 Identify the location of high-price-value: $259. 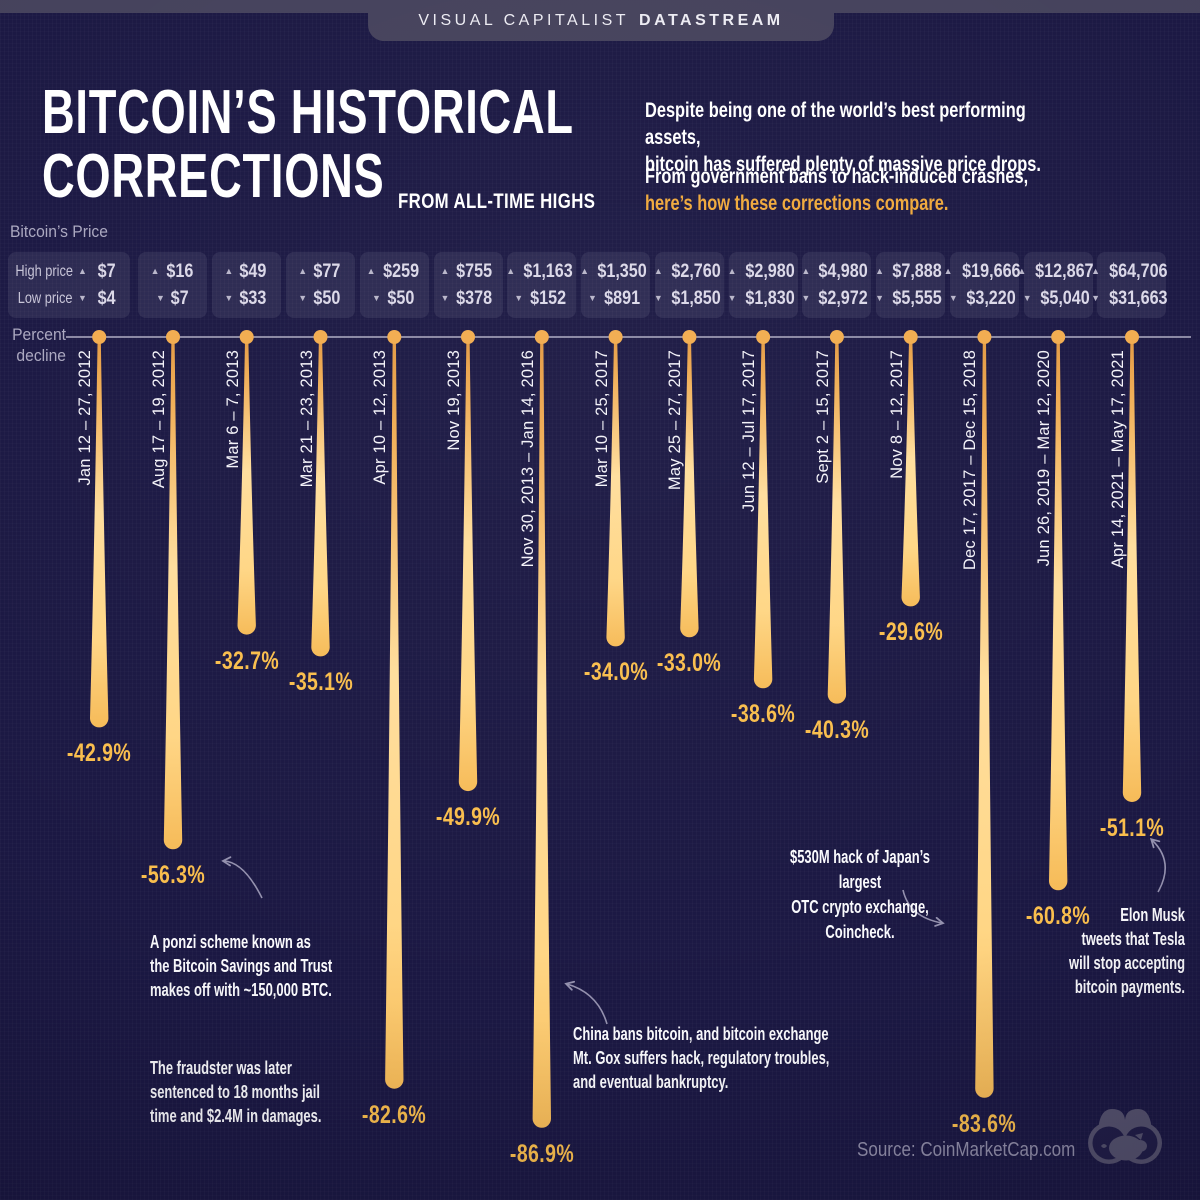
(400, 271).